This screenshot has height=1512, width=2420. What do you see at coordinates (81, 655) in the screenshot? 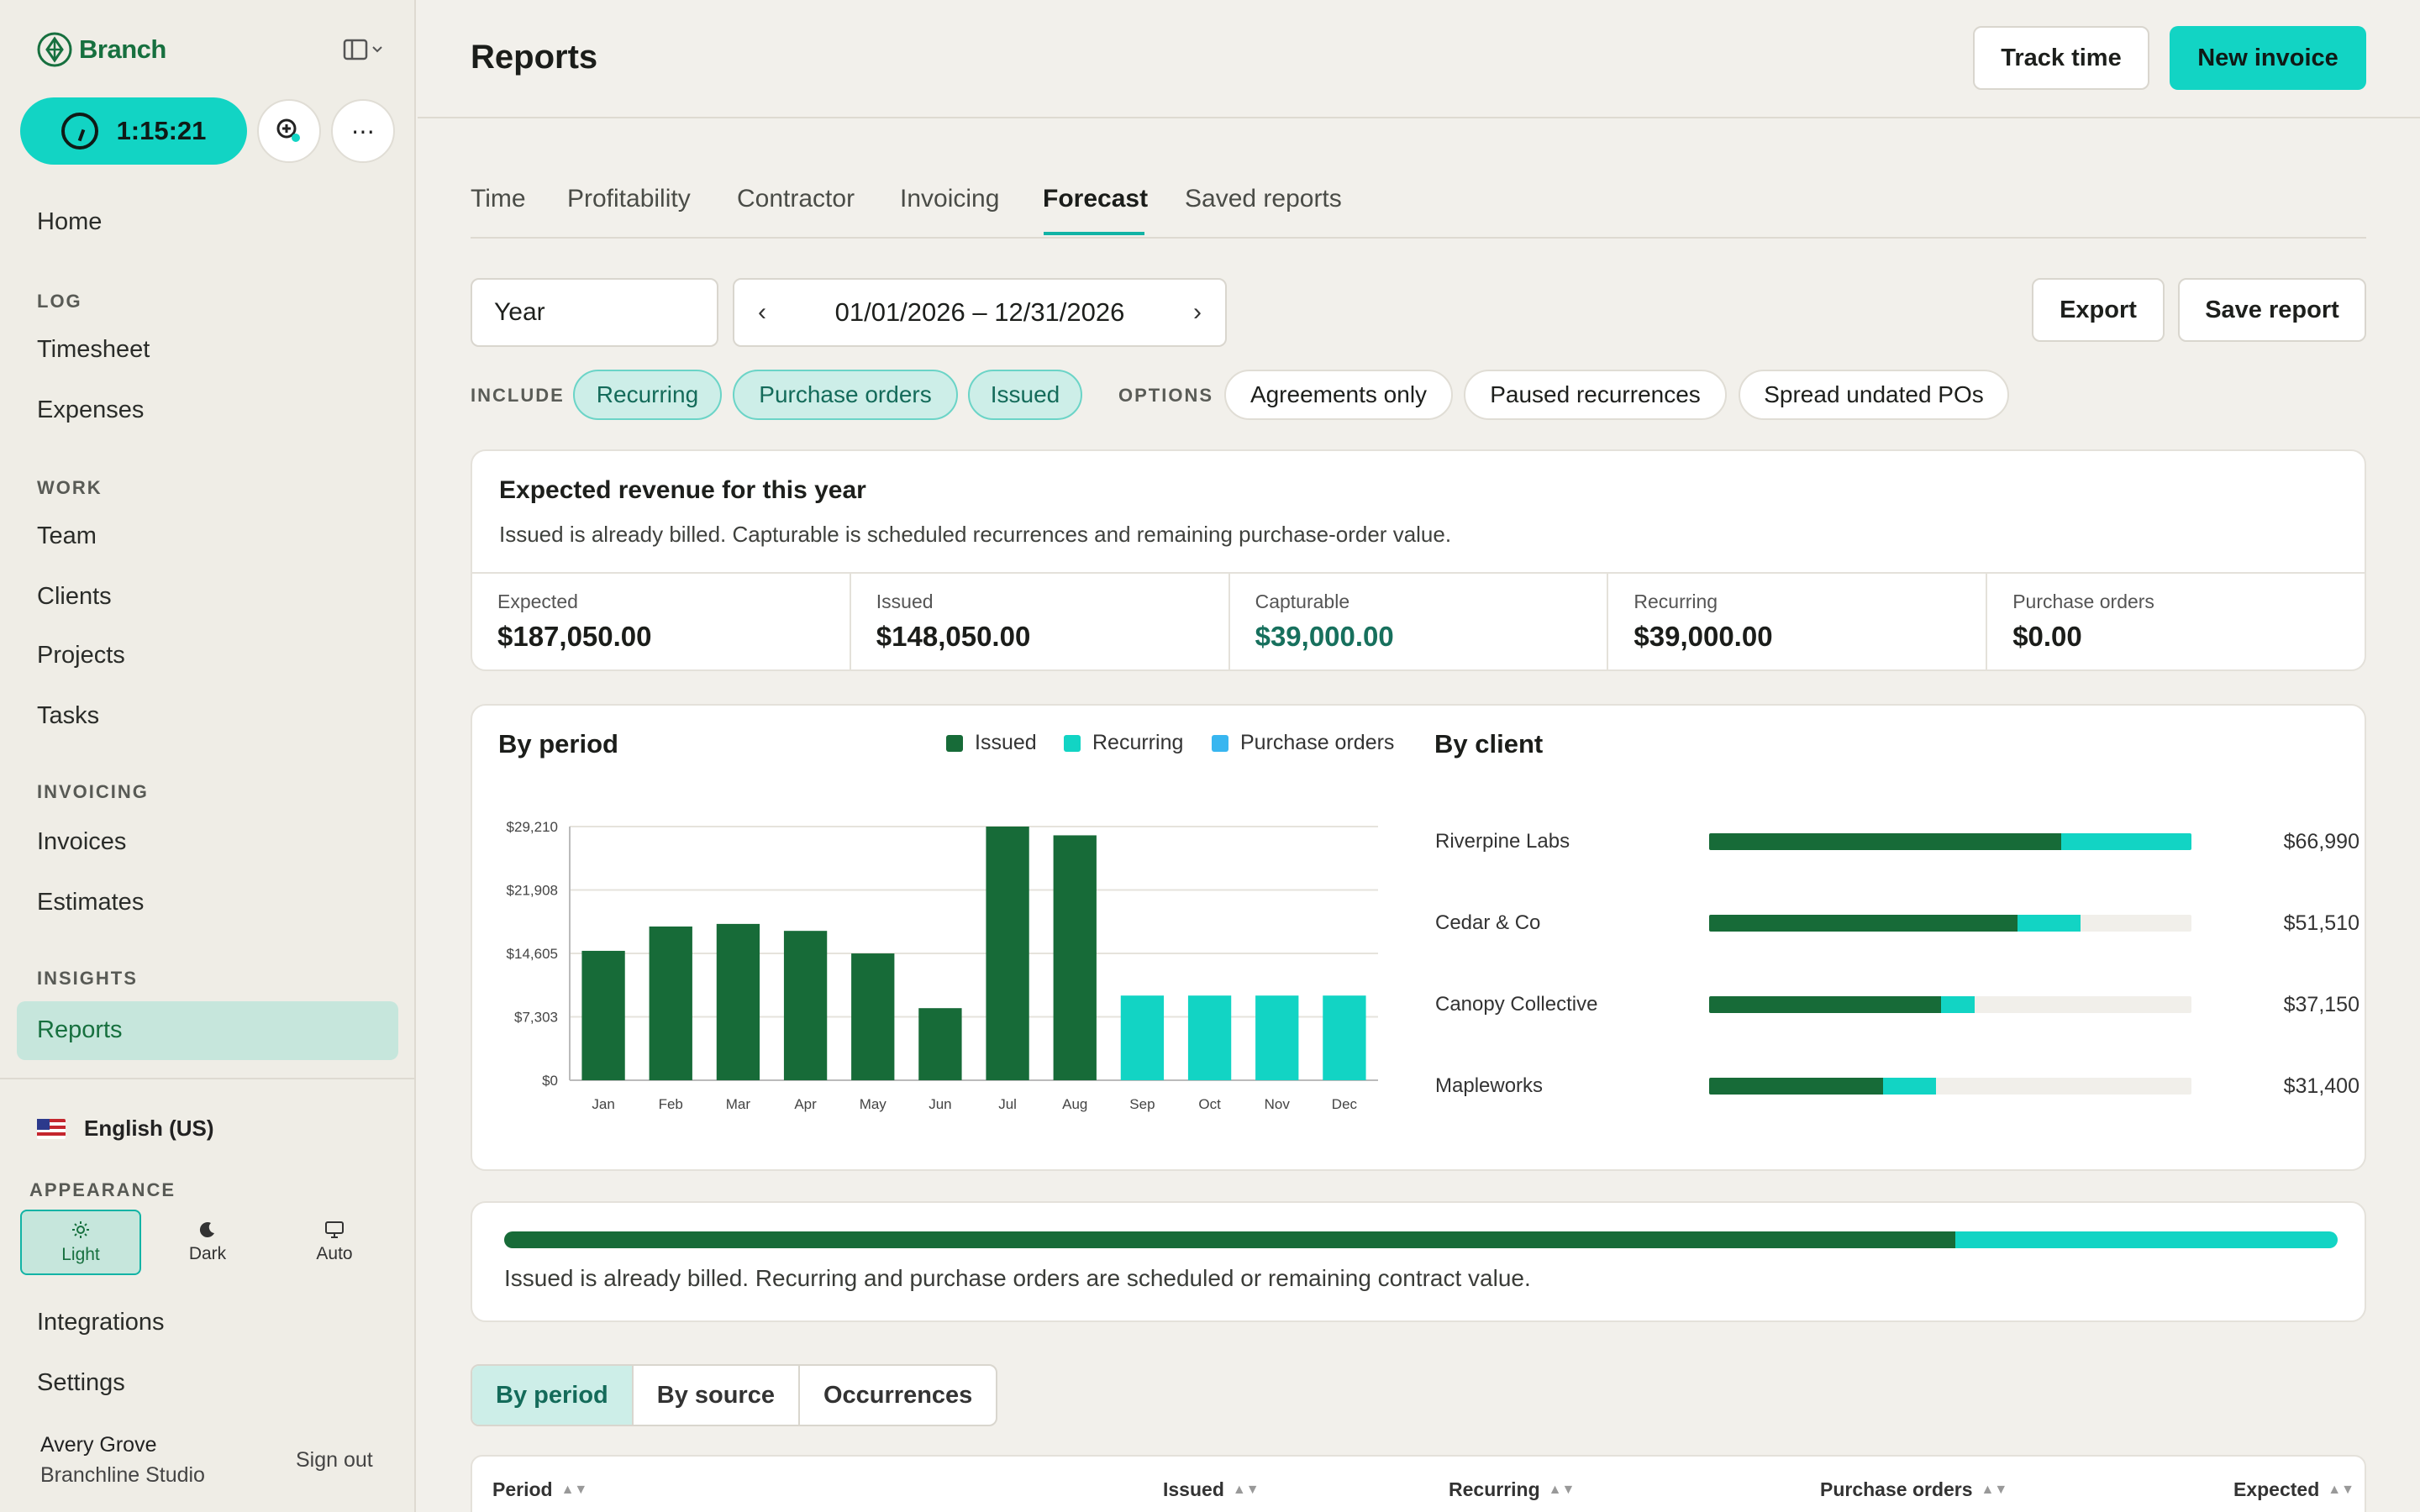
I see `nav-projects: Projects` at bounding box center [81, 655].